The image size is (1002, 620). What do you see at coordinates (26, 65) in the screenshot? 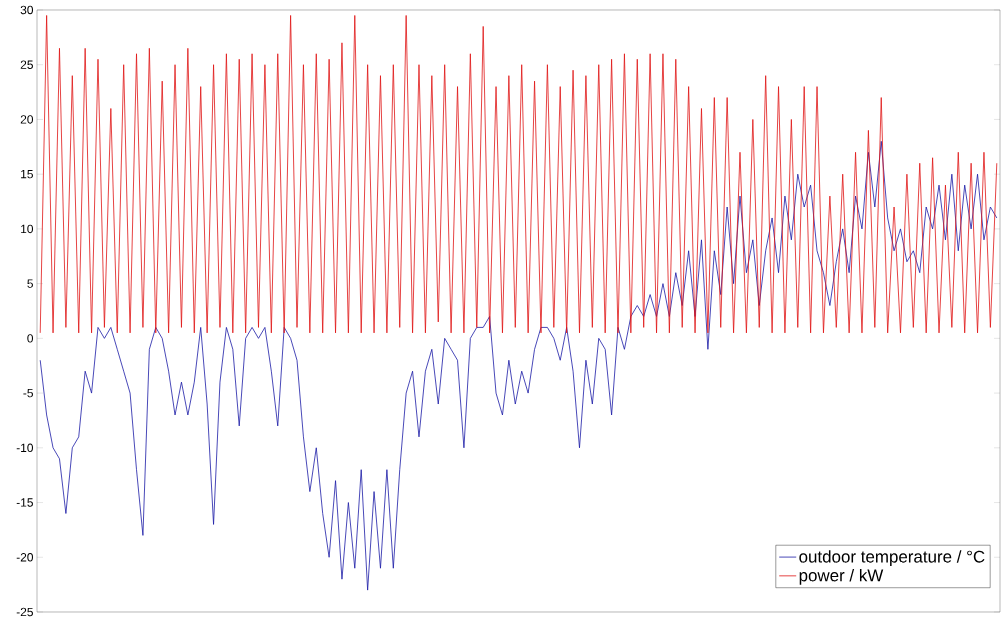
I see `y-tick-label: 25` at bounding box center [26, 65].